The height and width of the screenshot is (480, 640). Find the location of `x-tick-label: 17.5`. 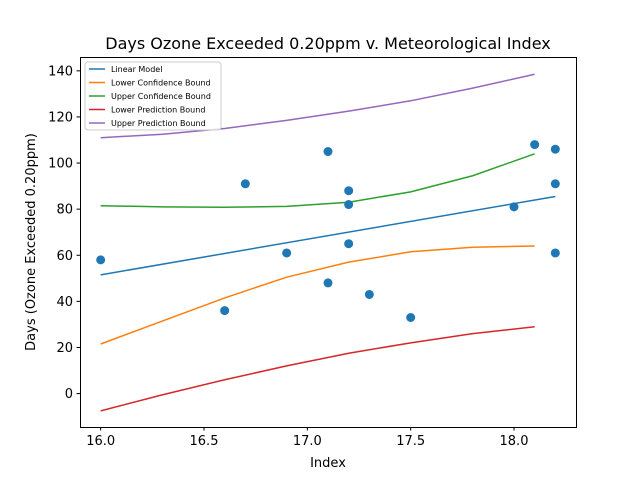

x-tick-label: 17.5 is located at coordinates (410, 441).